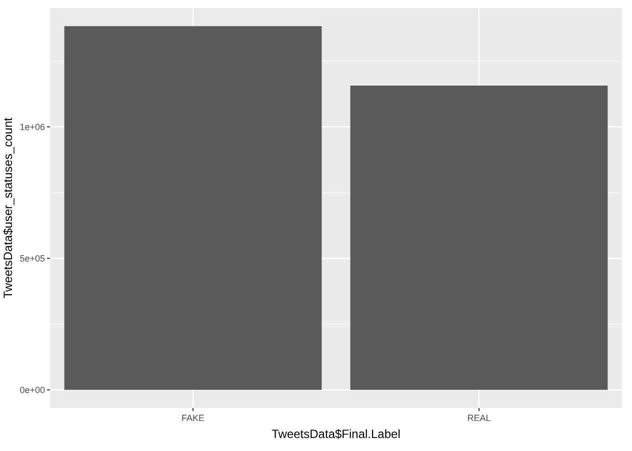  I want to click on y-tick-label: 1e+06, so click(32, 127).